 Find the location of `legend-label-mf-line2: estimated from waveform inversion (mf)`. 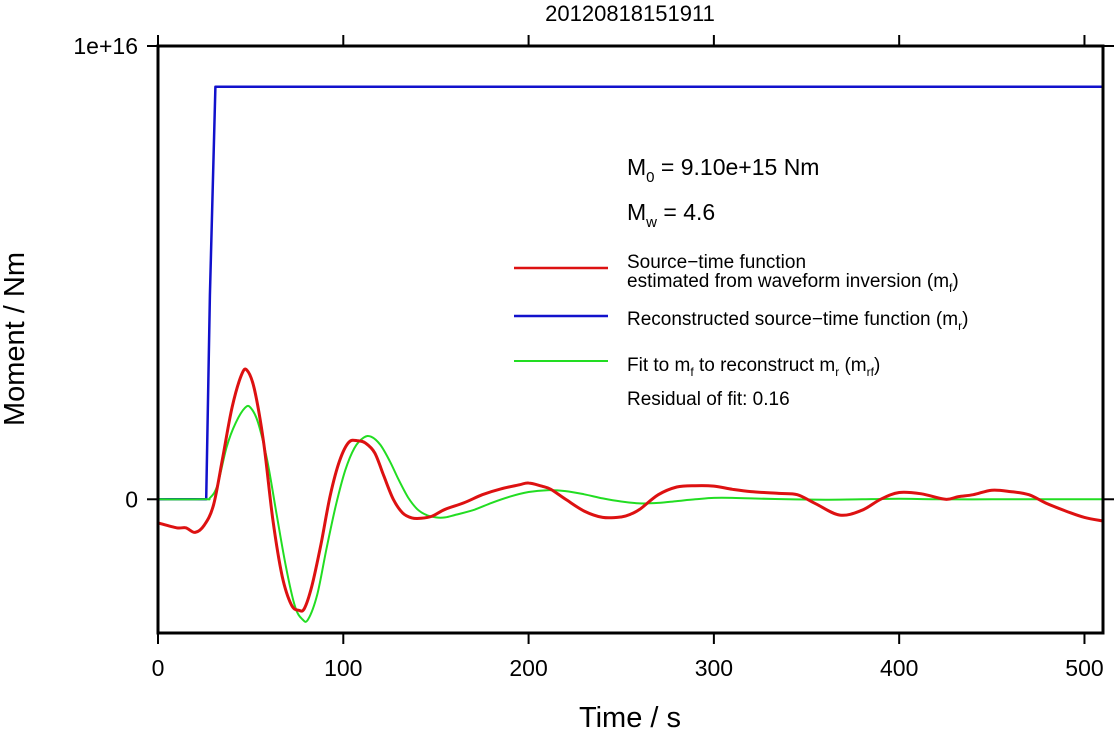

legend-label-mf-line2: estimated from waveform inversion (mf) is located at coordinates (793, 283).